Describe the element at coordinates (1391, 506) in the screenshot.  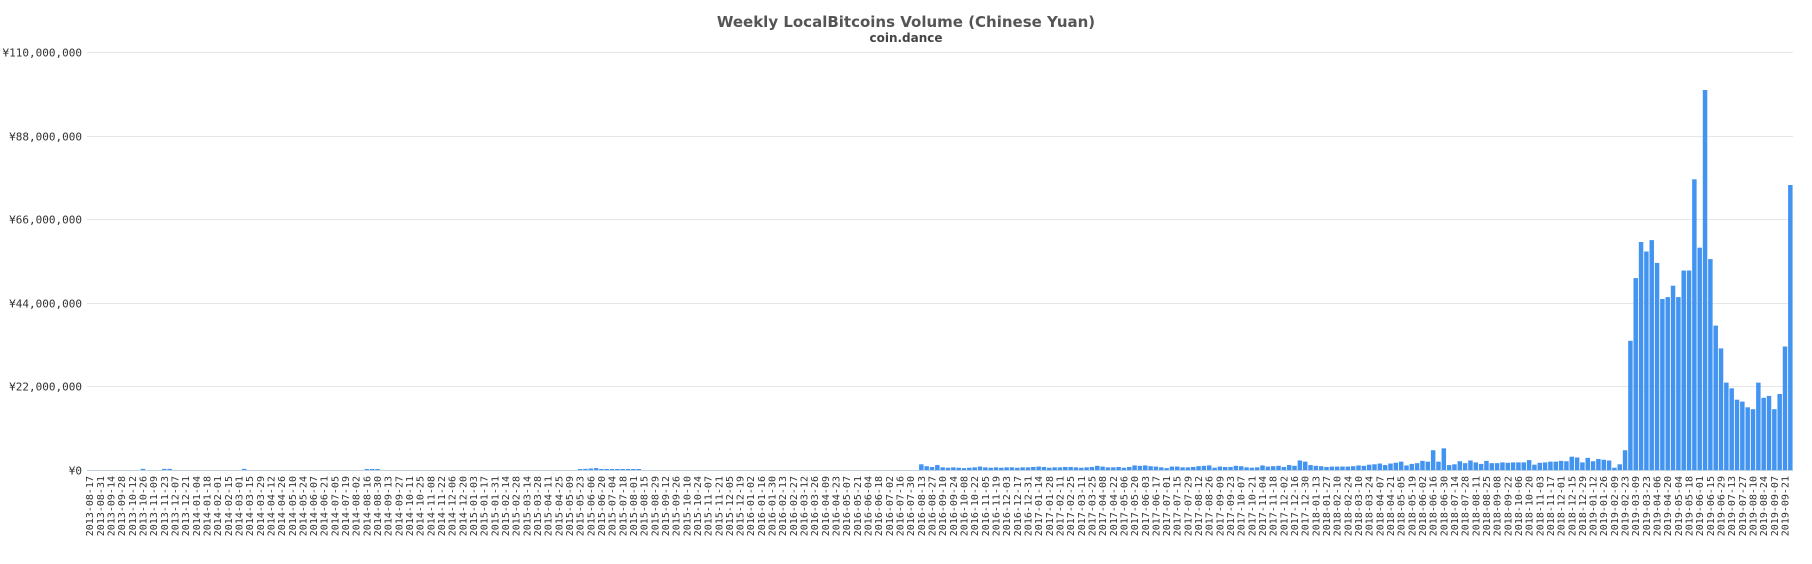
I see `x-tick-label: 2018-04-21` at that location.